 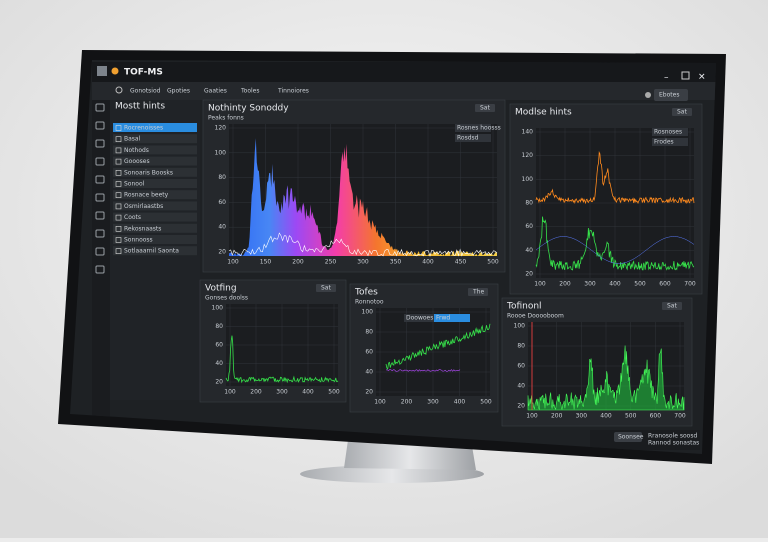 I want to click on panel-title: Modlse hints, so click(x=543, y=113).